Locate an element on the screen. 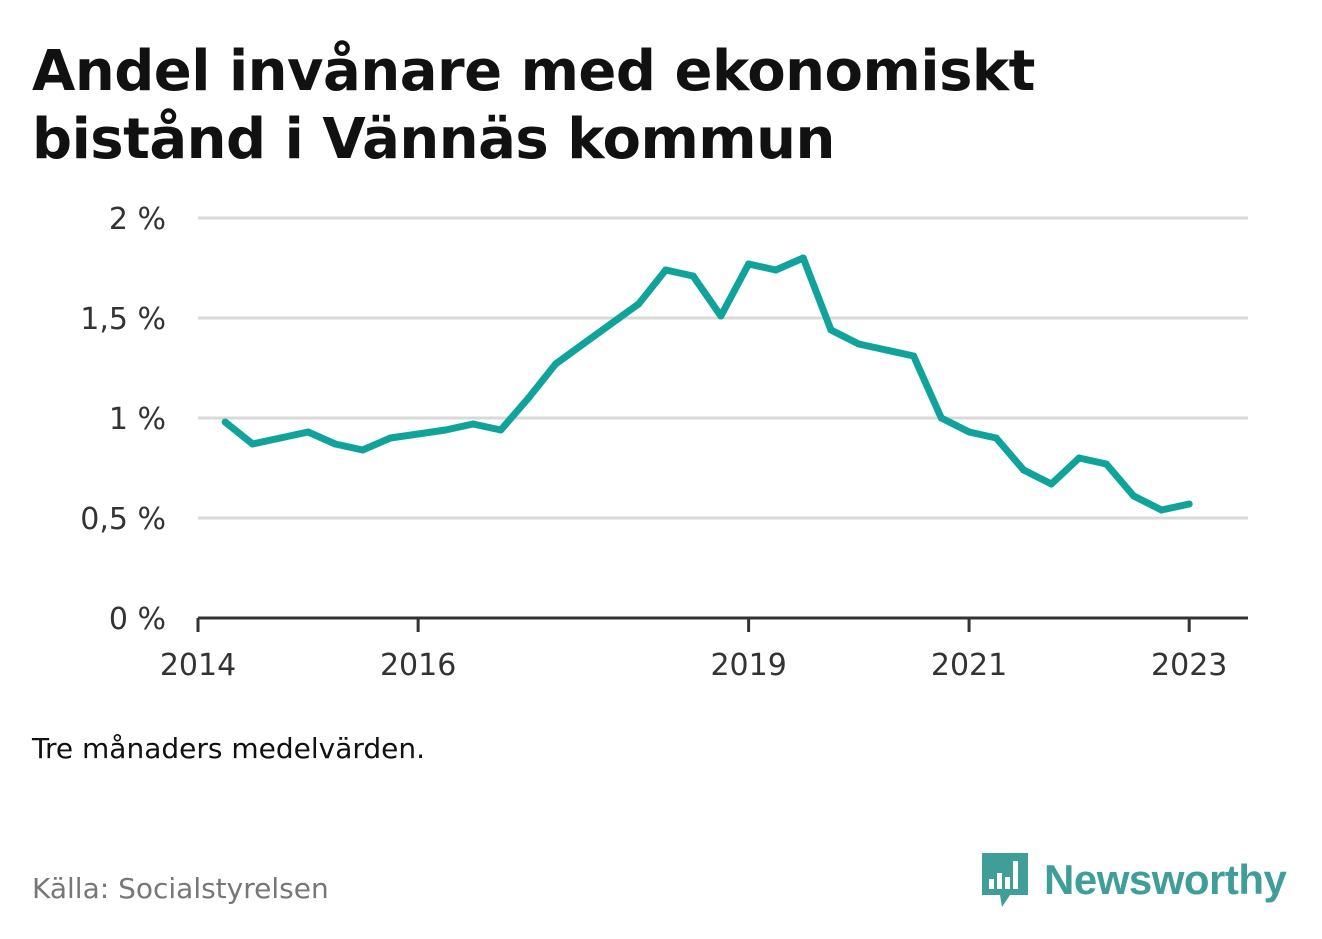 The width and height of the screenshot is (1322, 939). bar-chart-speech-bubble-icon is located at coordinates (1005, 880).